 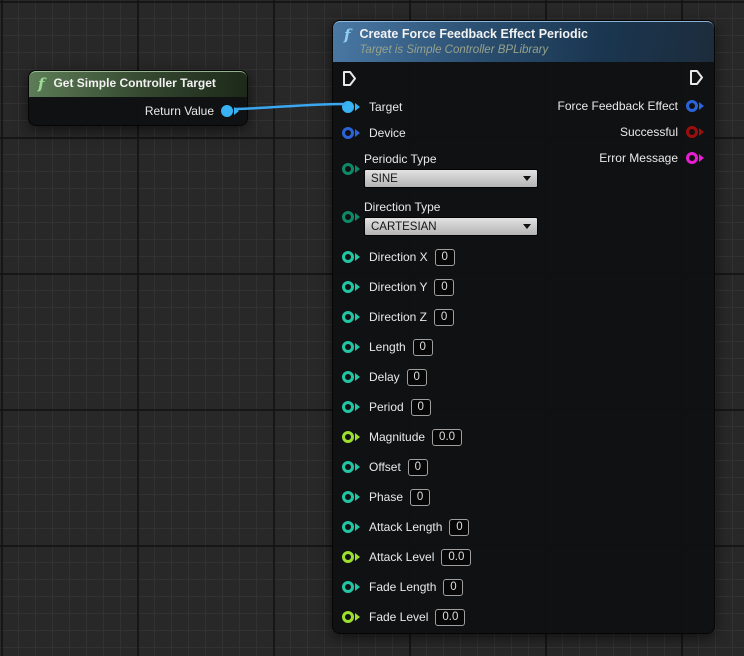 I want to click on direction-type-dropdown: CARTESIAN, so click(x=451, y=226).